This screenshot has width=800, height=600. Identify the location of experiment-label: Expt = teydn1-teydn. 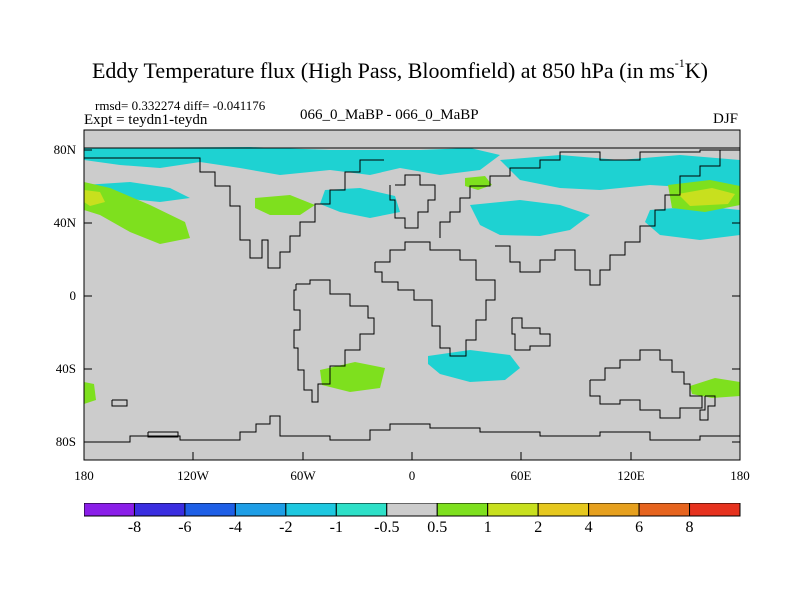
(146, 120).